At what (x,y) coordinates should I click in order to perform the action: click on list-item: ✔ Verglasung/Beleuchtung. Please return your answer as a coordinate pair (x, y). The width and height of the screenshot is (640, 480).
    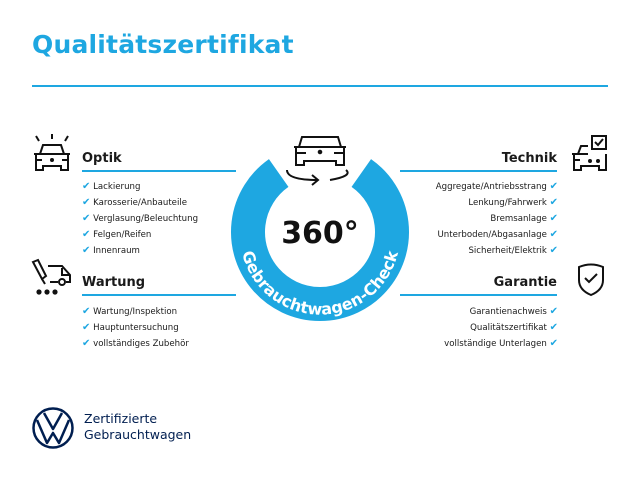
    Looking at the image, I should click on (140, 218).